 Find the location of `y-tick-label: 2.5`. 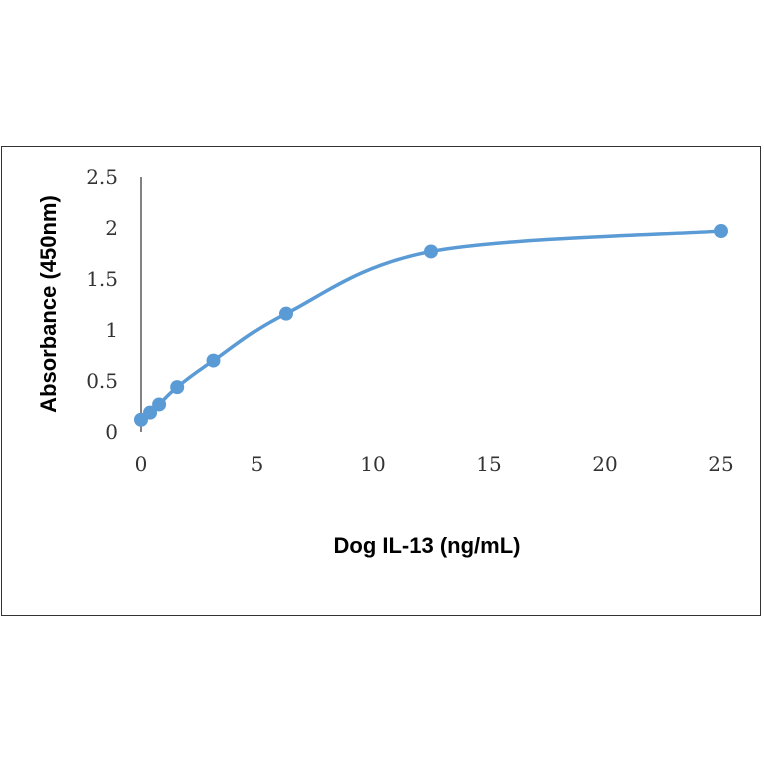

y-tick-label: 2.5 is located at coordinates (102, 177).